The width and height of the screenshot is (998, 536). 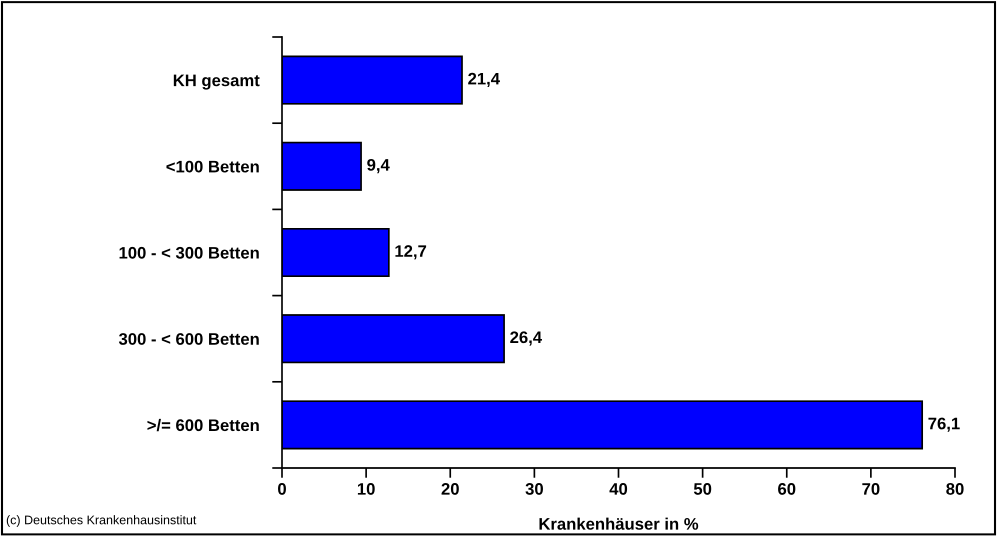 What do you see at coordinates (217, 82) in the screenshot?
I see `y-tick-label: KH gesamt` at bounding box center [217, 82].